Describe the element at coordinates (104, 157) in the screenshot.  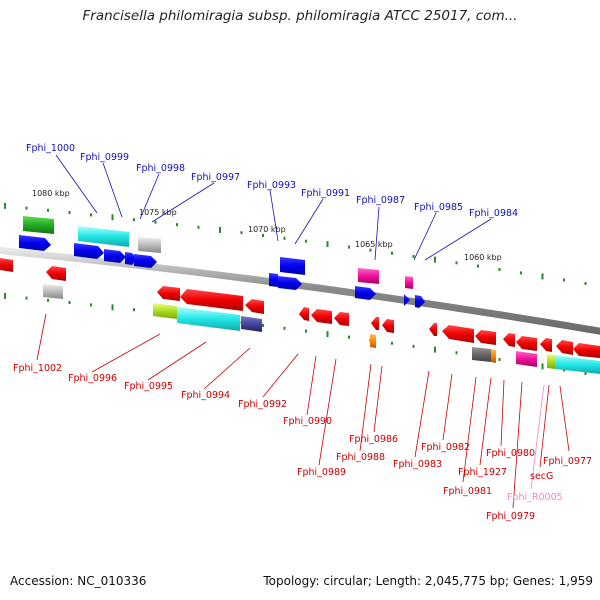
I see `label-fphi-0999: Fphi_0999` at that location.